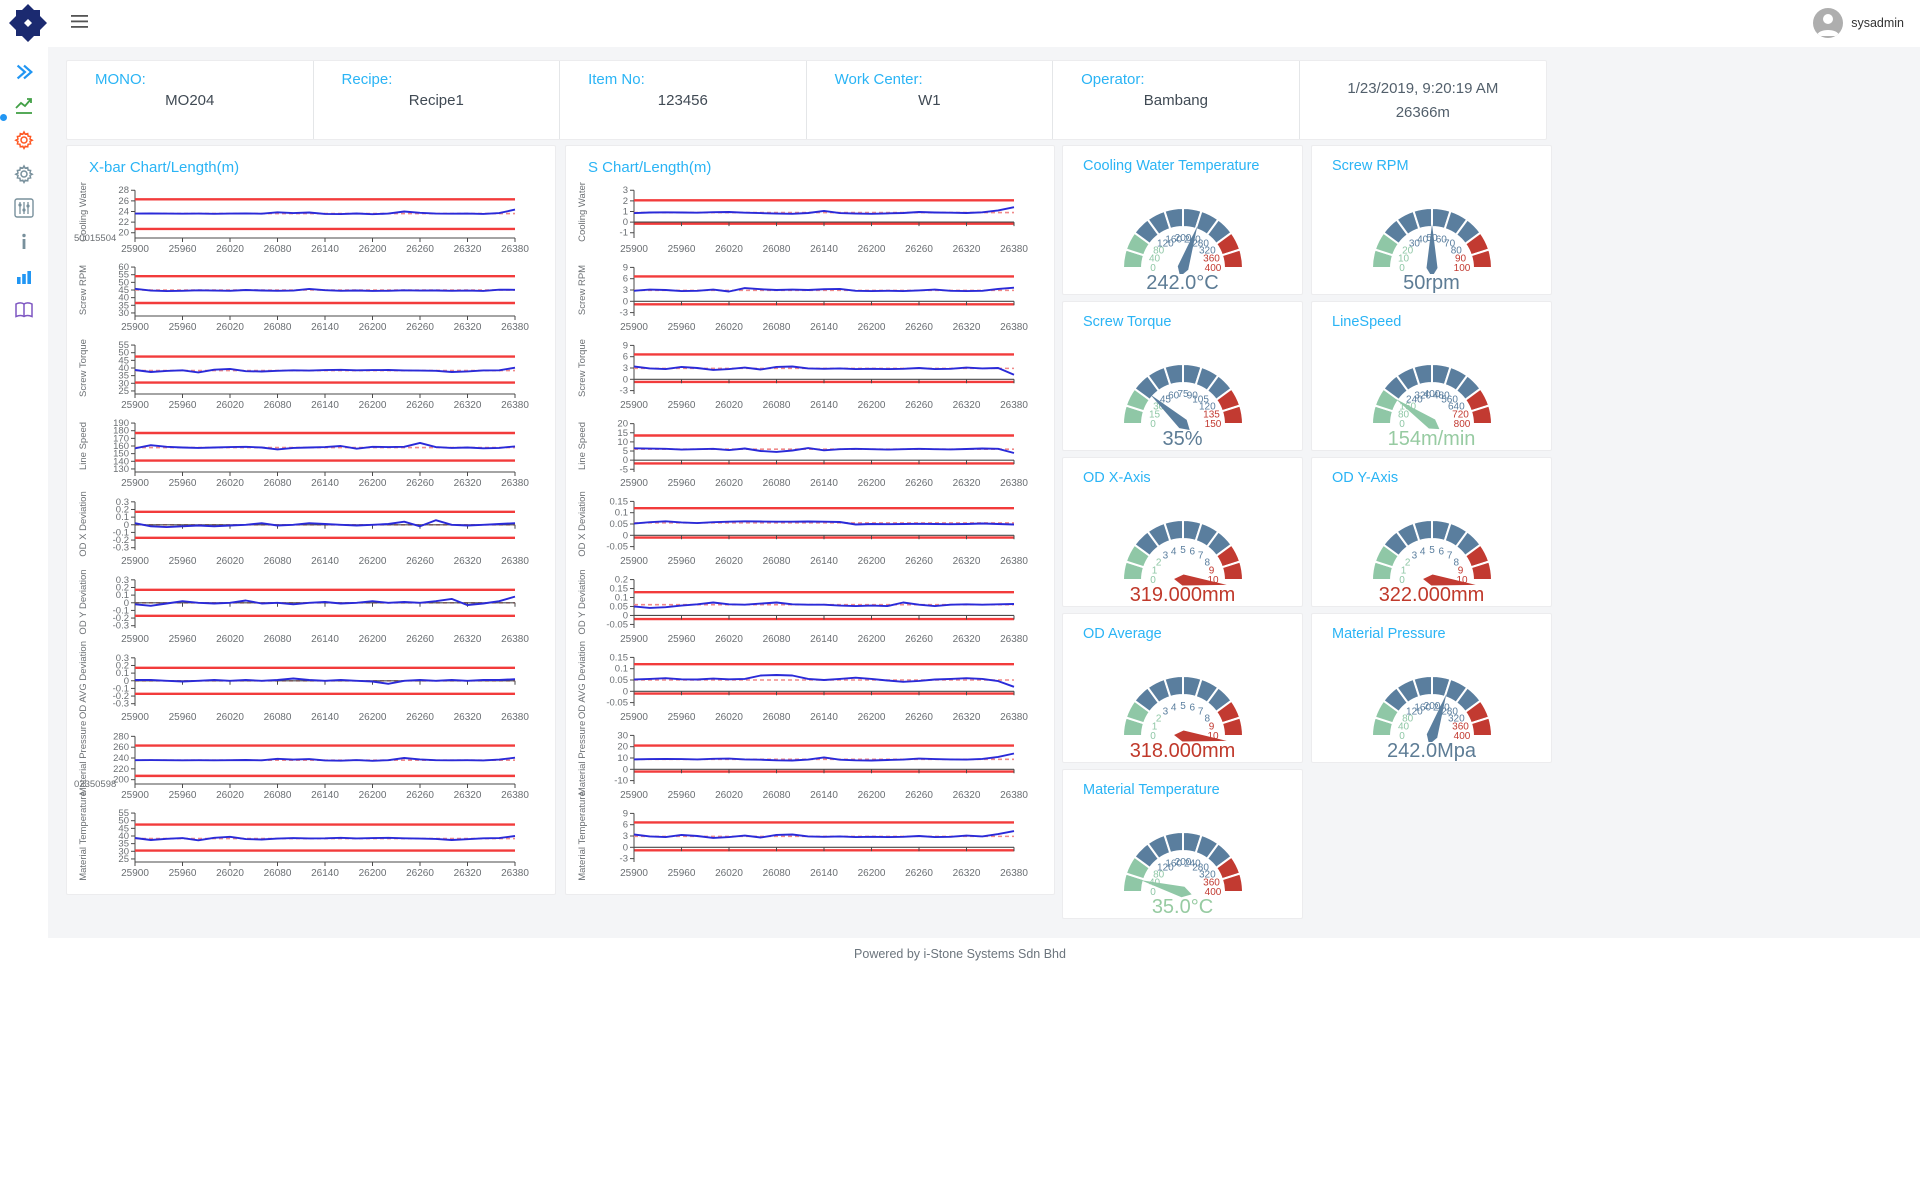 The height and width of the screenshot is (1195, 1920). Describe the element at coordinates (1423, 88) in the screenshot. I see `datetime-value: 1/23/2019, 9:20:19 AM` at that location.